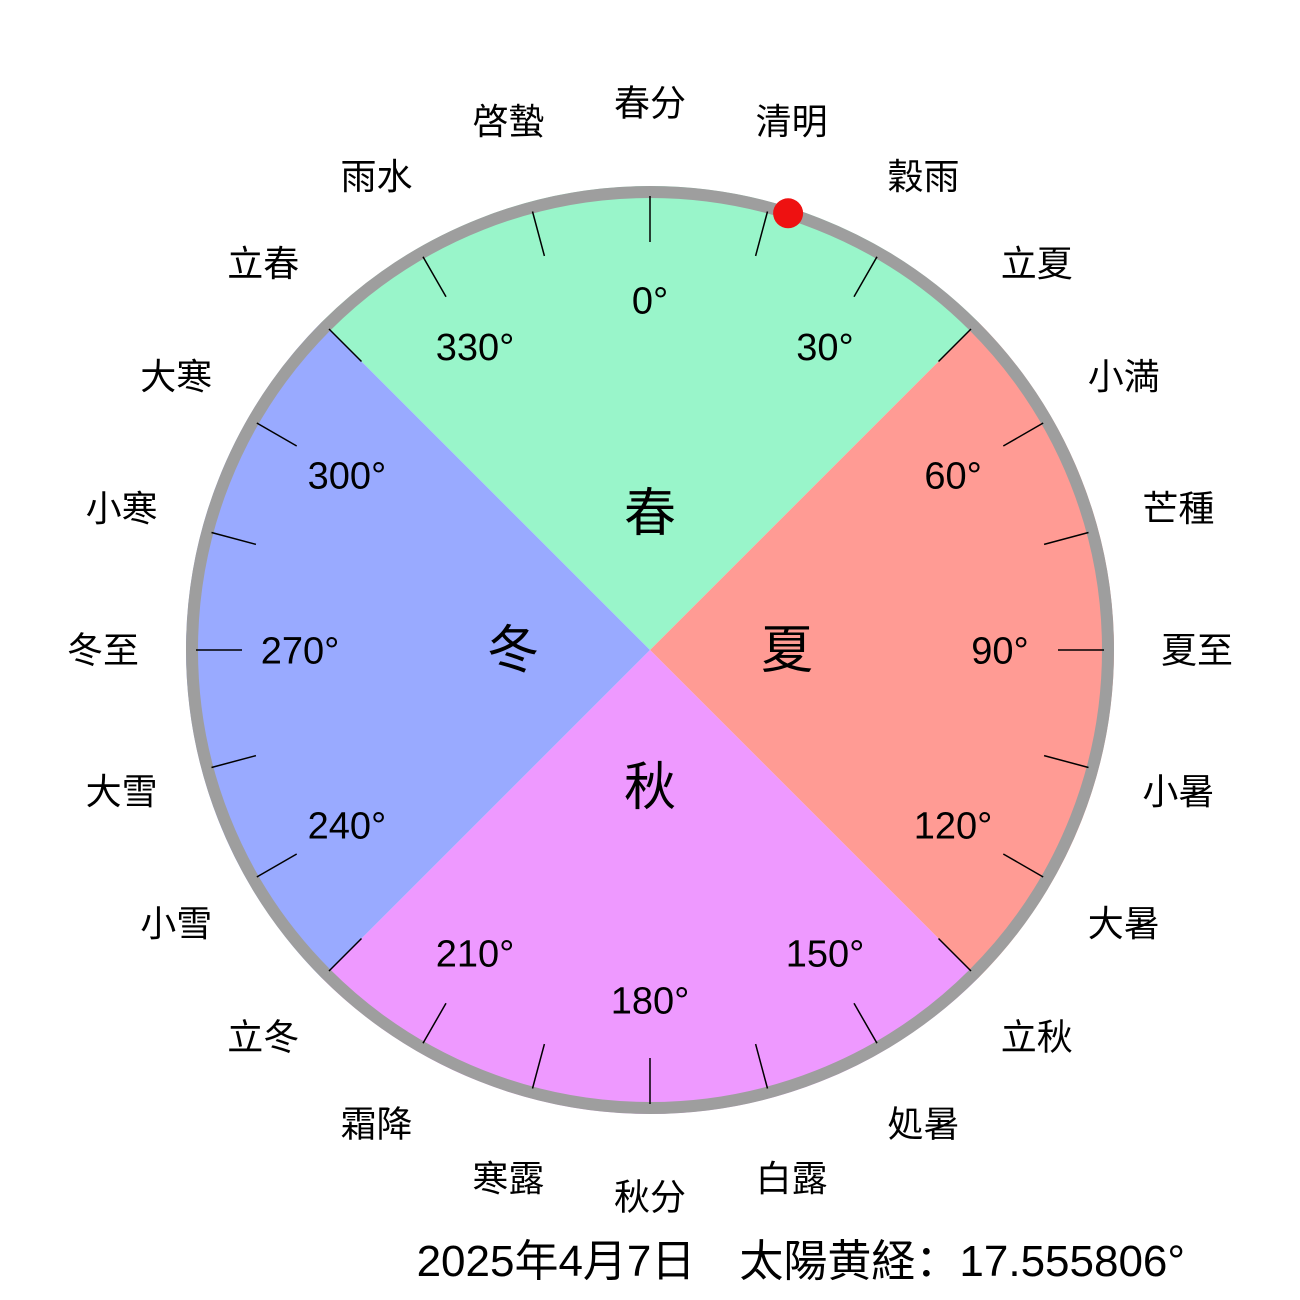  Describe the element at coordinates (650, 1197) in the screenshot. I see `solar-term-label: 秋分` at that location.